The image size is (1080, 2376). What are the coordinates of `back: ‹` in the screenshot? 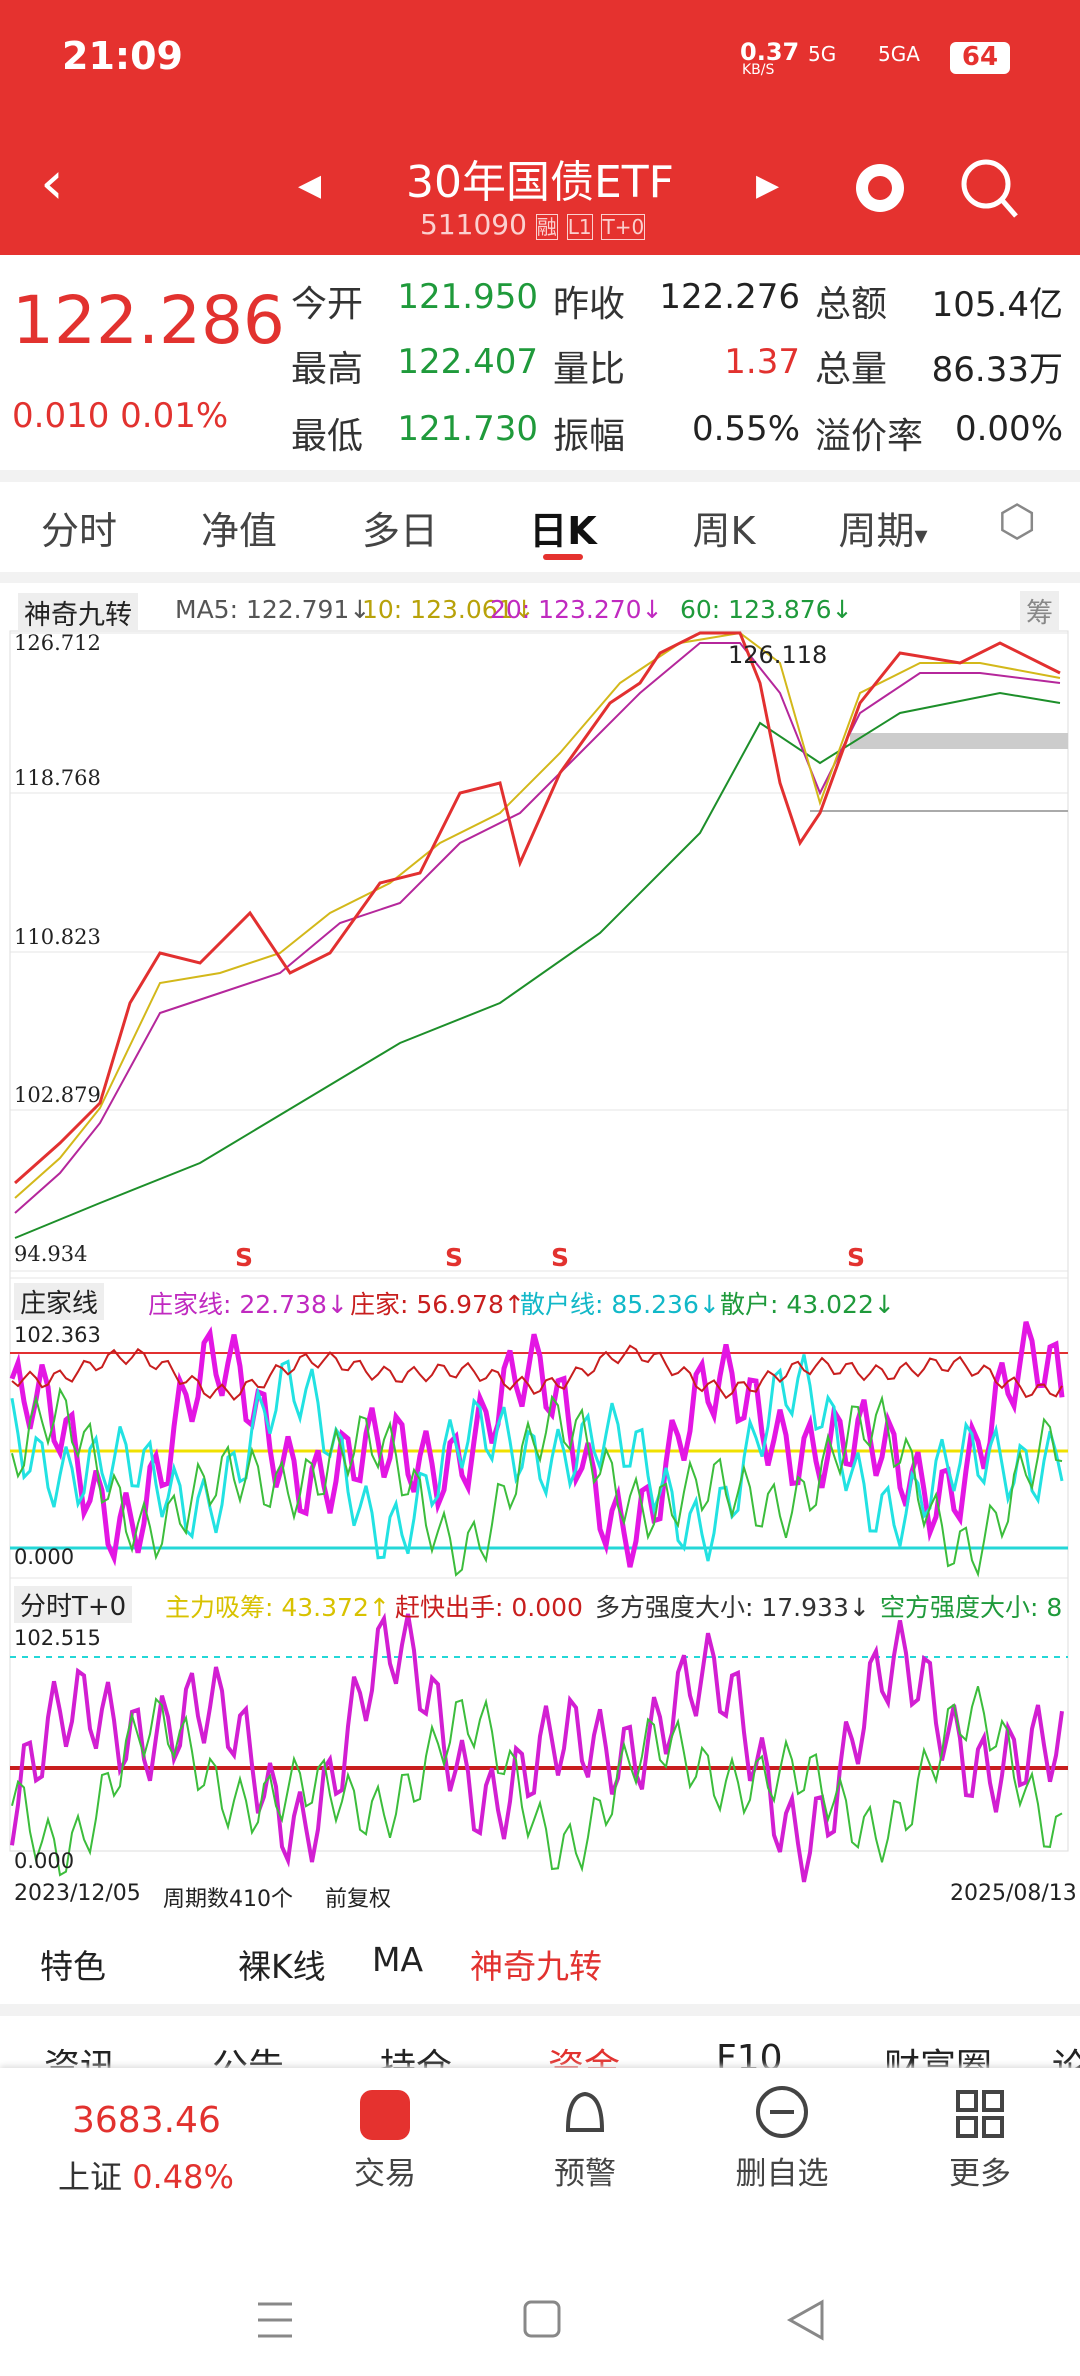 It's located at (52, 183).